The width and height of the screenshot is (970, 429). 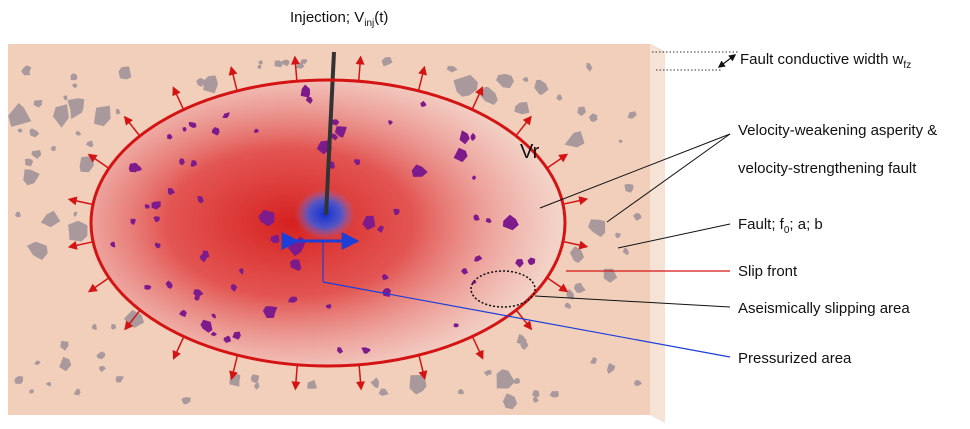 What do you see at coordinates (768, 271) in the screenshot?
I see `slip-front-label: Slip front` at bounding box center [768, 271].